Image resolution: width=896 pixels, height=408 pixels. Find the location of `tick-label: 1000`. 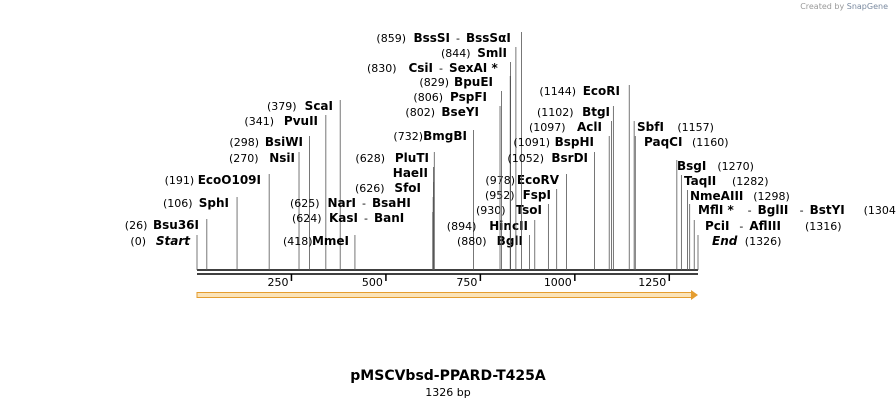

tick-label: 1000 is located at coordinates (558, 282).